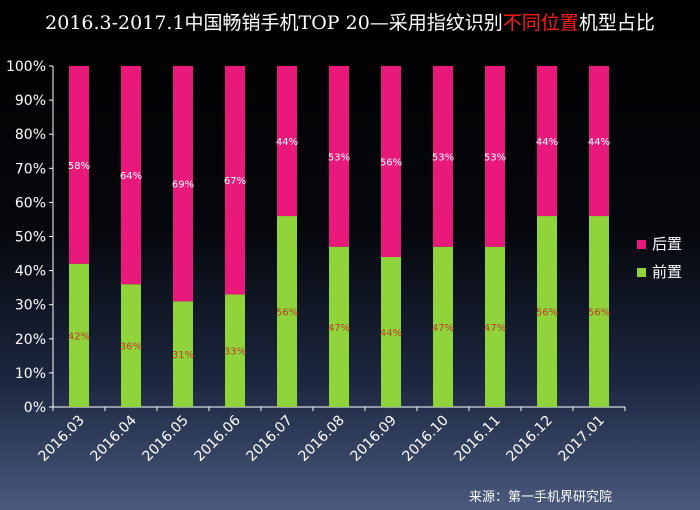 This screenshot has height=510, width=700. Describe the element at coordinates (616, 23) in the screenshot. I see `title-suffix: 机型占比` at that location.